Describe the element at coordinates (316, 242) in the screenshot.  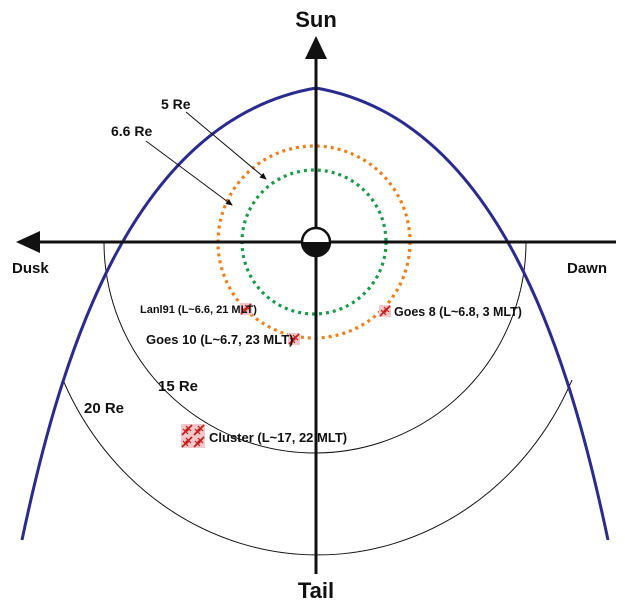
I see `earth` at that location.